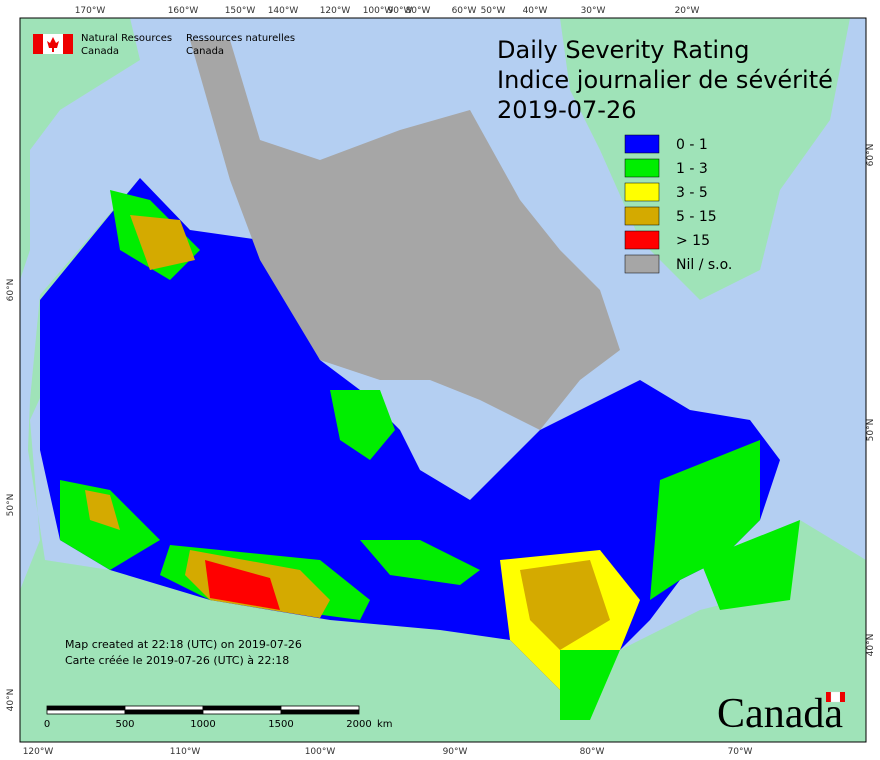 The image size is (880, 760). Describe the element at coordinates (100, 51) in the screenshot. I see `agency-en: Canada` at that location.